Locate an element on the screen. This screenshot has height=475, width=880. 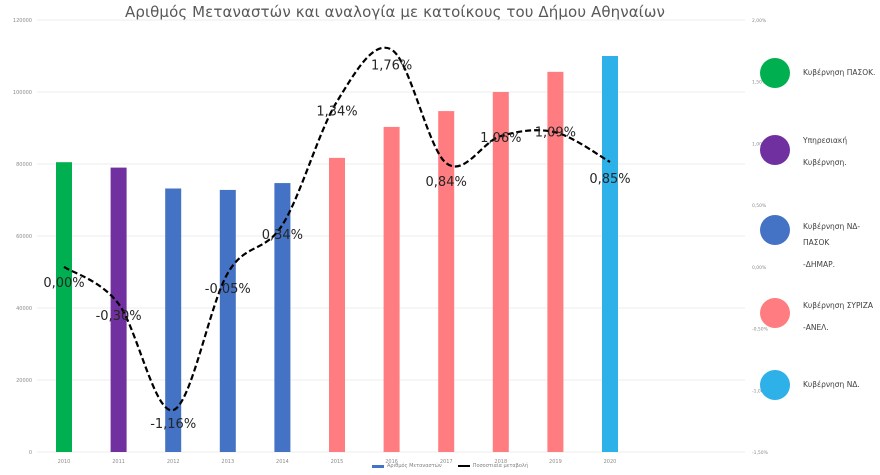
percent-label: -1,16% is located at coordinates (173, 424).